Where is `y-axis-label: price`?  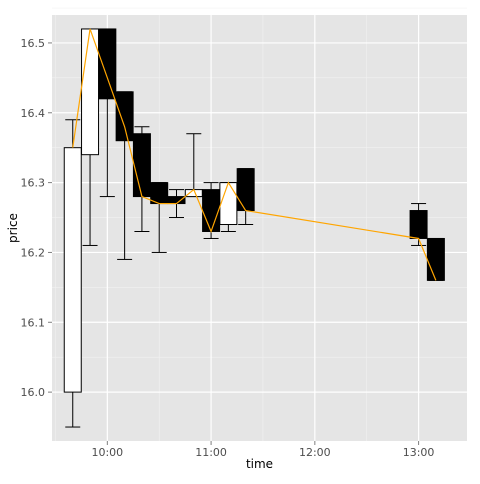
y-axis-label: price is located at coordinates (13, 228).